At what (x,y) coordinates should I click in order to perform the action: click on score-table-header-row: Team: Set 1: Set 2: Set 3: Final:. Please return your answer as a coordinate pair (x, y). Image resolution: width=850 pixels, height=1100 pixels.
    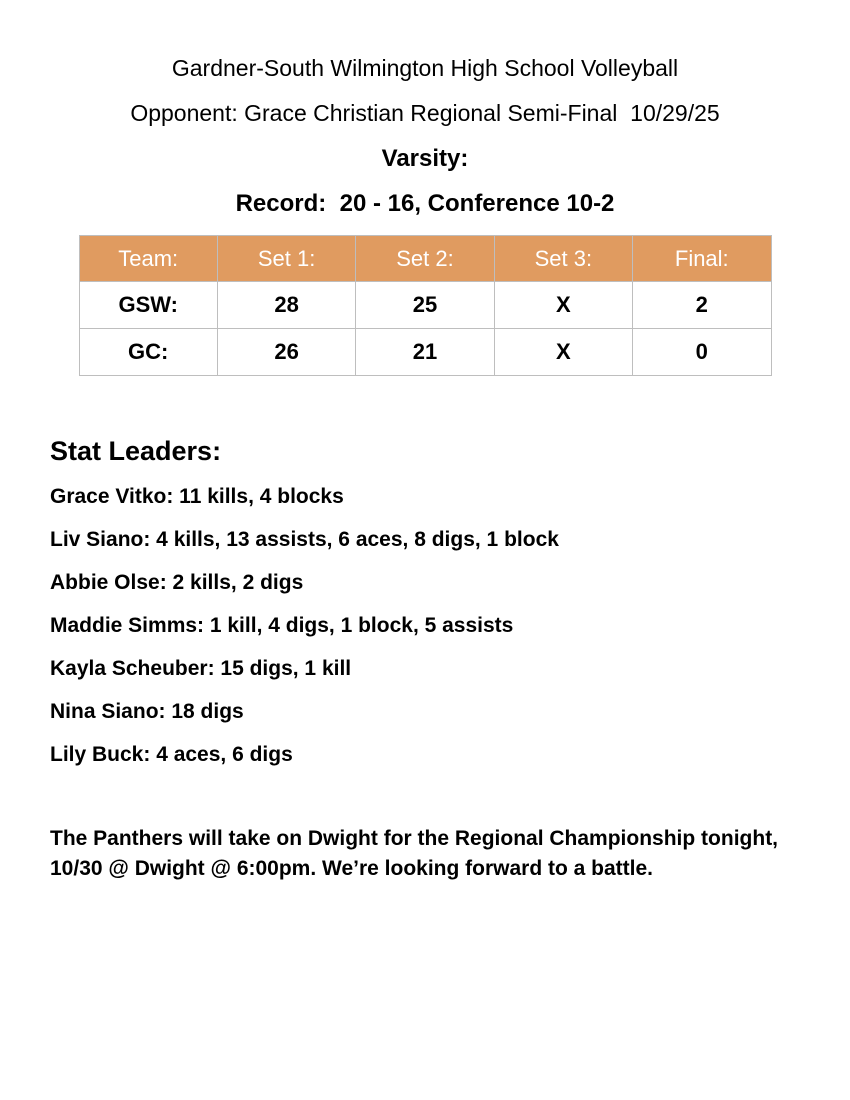
    Looking at the image, I should click on (425, 258).